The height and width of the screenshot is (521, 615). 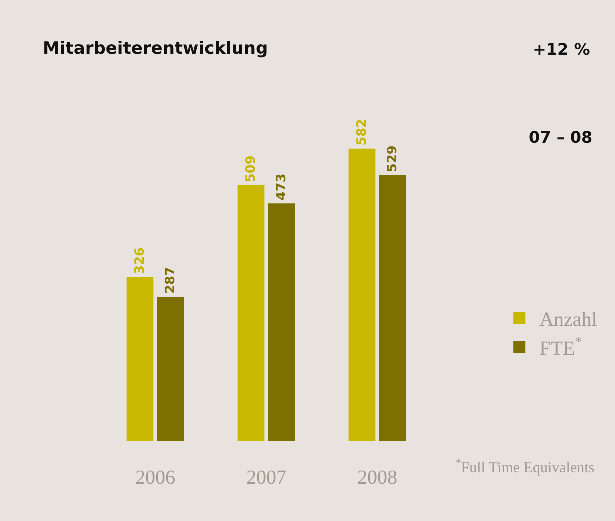 I want to click on data-label: 509, so click(x=252, y=169).